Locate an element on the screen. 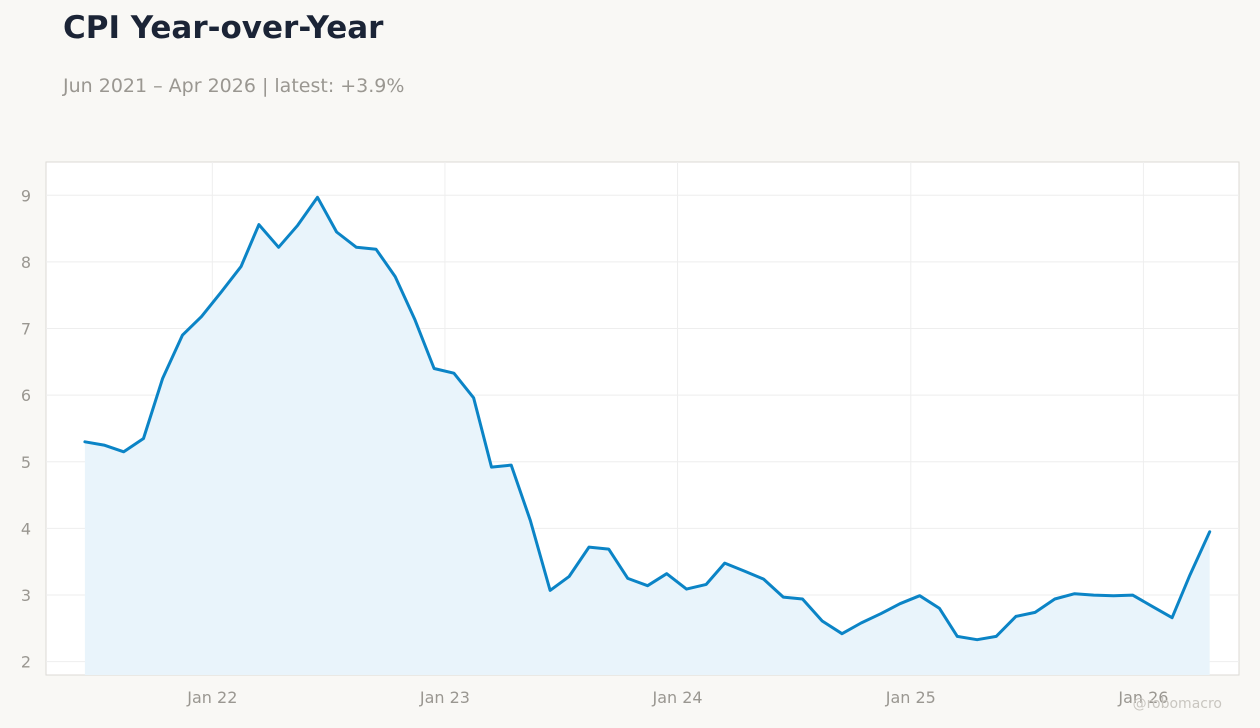 The image size is (1260, 728). chart-title: CPI Year-over-Year is located at coordinates (223, 28).